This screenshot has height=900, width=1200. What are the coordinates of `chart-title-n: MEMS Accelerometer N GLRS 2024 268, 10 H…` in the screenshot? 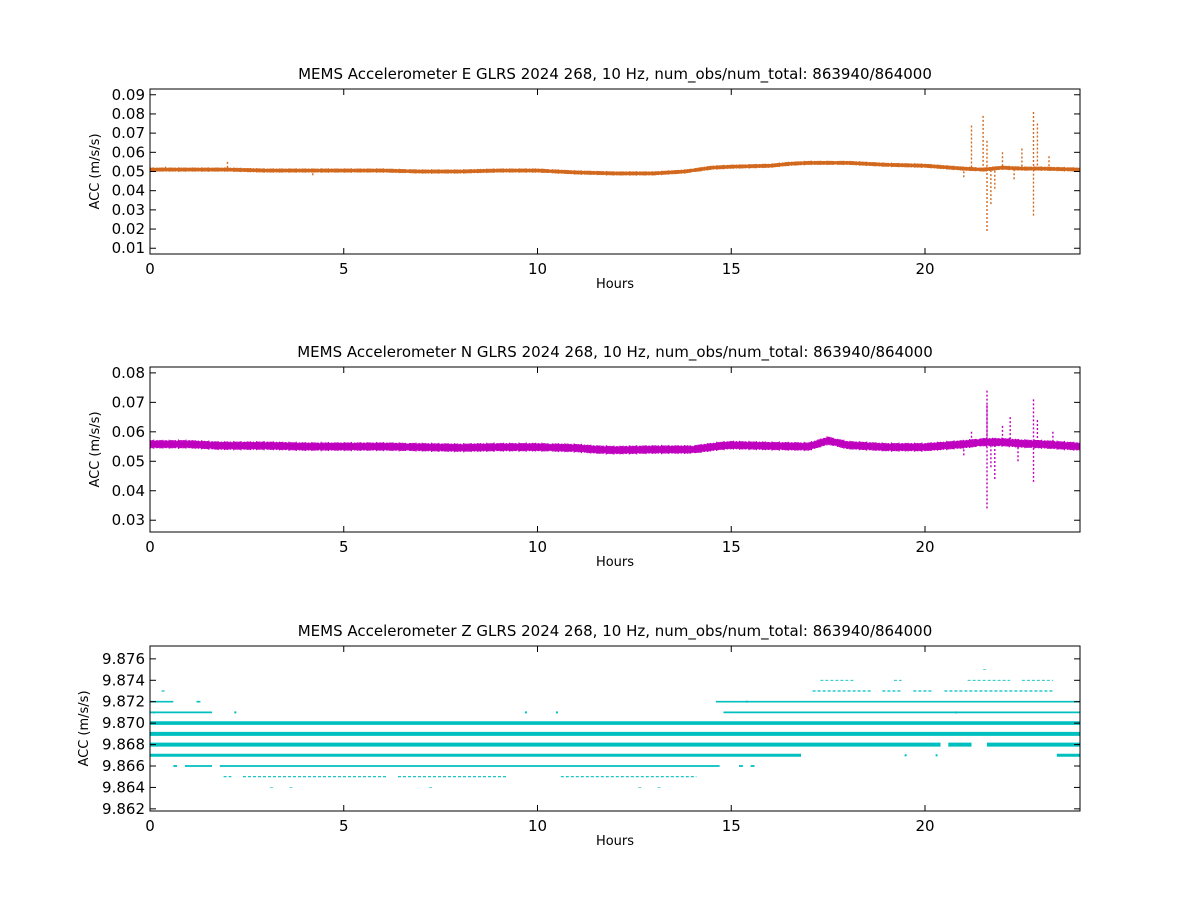 It's located at (615, 352).